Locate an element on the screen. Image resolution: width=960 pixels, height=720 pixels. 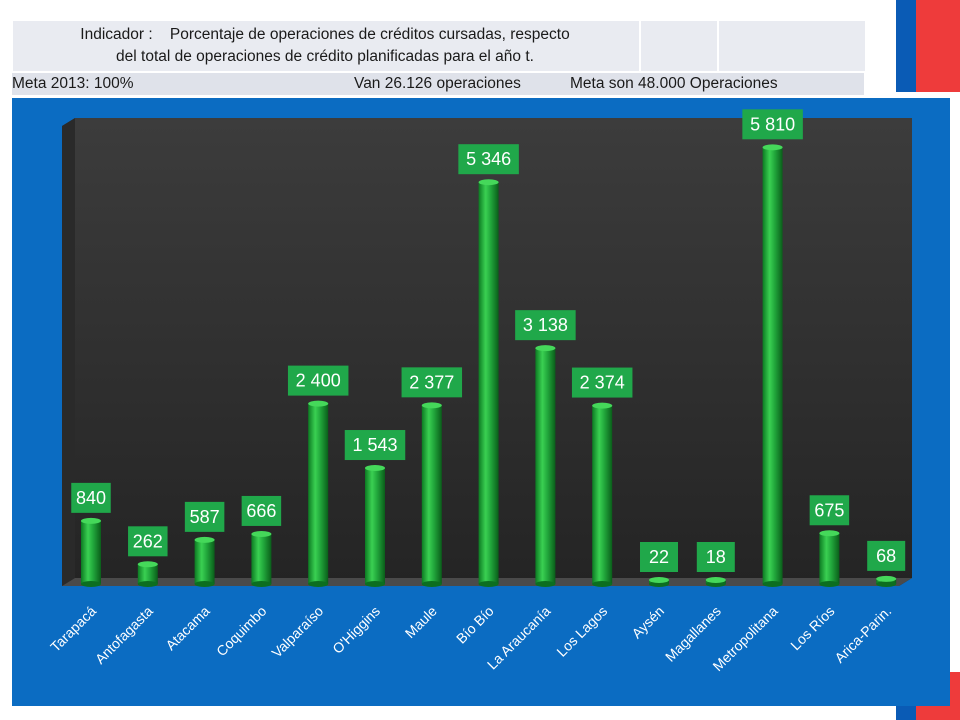
data-label-15: 68 is located at coordinates (886, 555).